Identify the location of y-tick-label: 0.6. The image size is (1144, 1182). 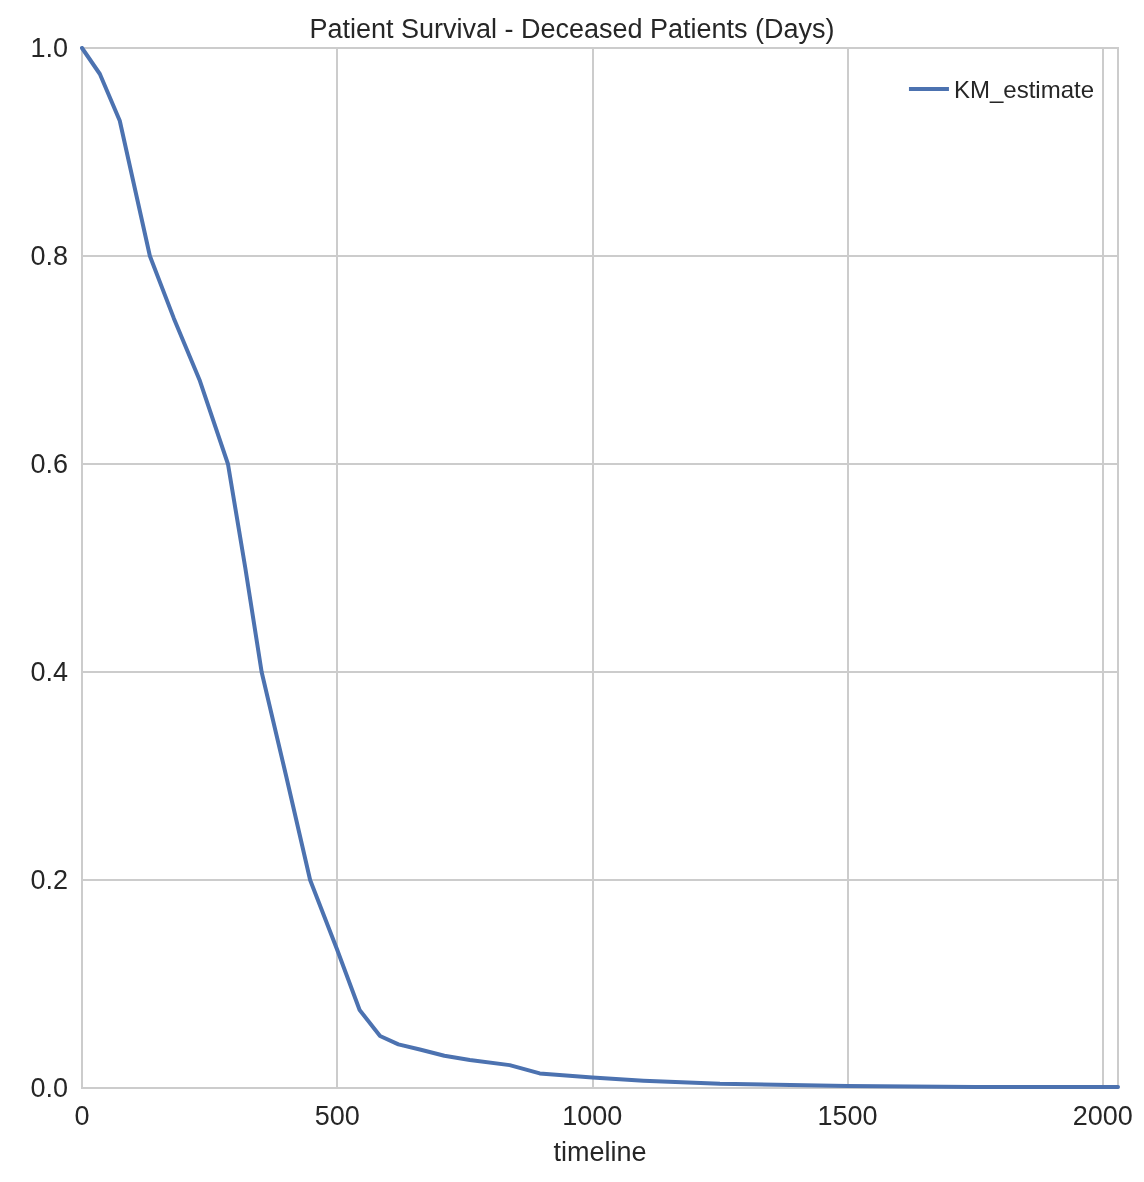
(49, 464).